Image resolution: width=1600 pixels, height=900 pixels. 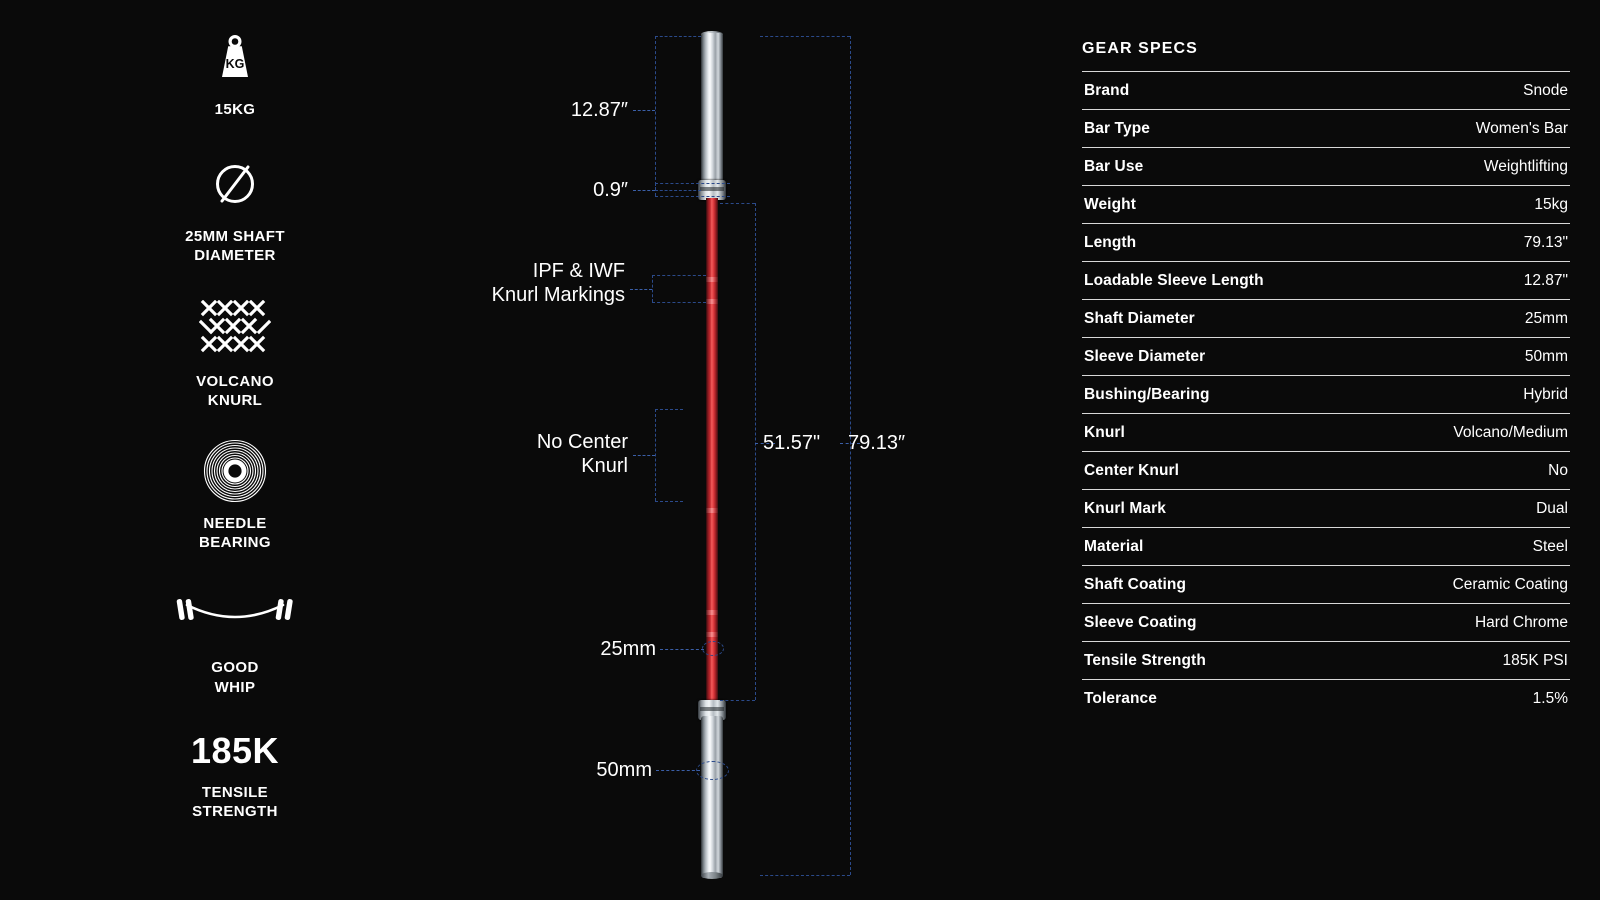 I want to click on tensile-strength-value: 185K, so click(x=235, y=750).